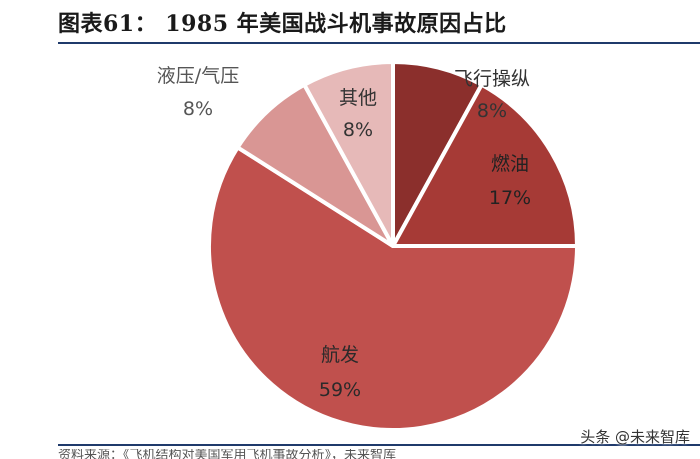 Image resolution: width=700 pixels, height=459 pixels. I want to click on bottom-divider, so click(379, 445).